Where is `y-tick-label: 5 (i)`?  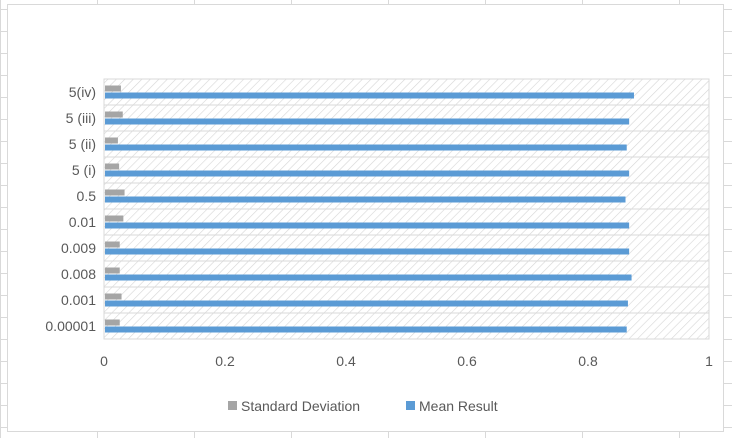
y-tick-label: 5 (i) is located at coordinates (84, 170).